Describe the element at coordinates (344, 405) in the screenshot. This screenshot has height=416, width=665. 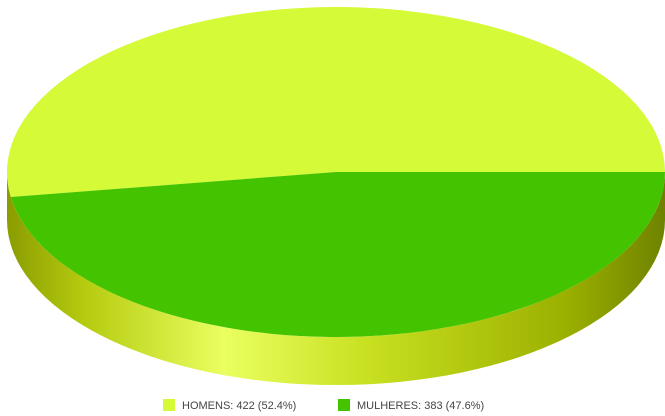
I see `legend-swatch-mulheres` at that location.